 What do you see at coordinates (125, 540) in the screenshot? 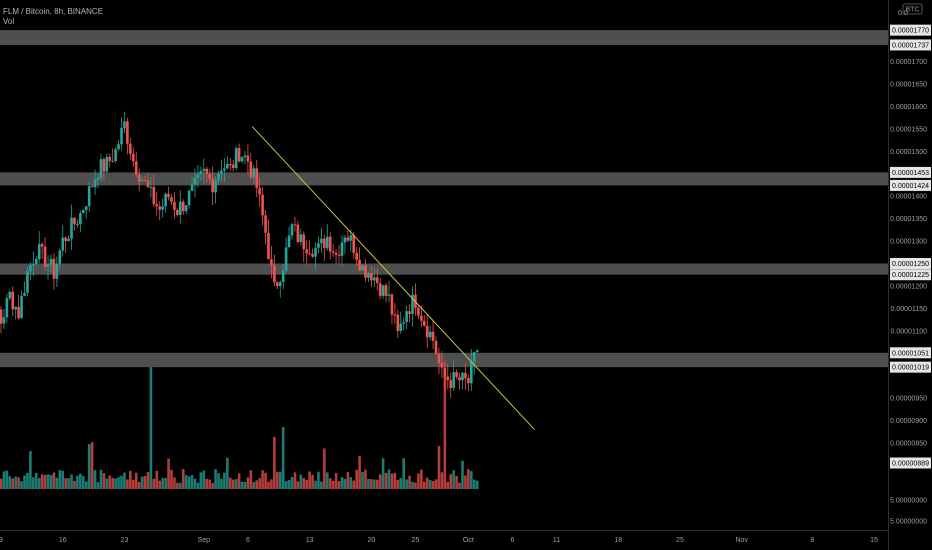
I see `time-tick-label: 23` at bounding box center [125, 540].